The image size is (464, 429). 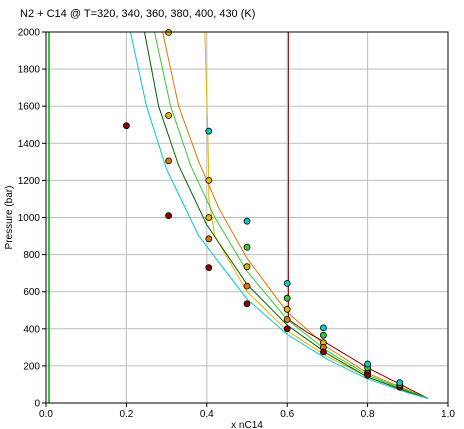 What do you see at coordinates (247, 411) in the screenshot?
I see `x-axis-ticks: 0.0 0.2 0.4 0.6 0.8 1.0` at bounding box center [247, 411].